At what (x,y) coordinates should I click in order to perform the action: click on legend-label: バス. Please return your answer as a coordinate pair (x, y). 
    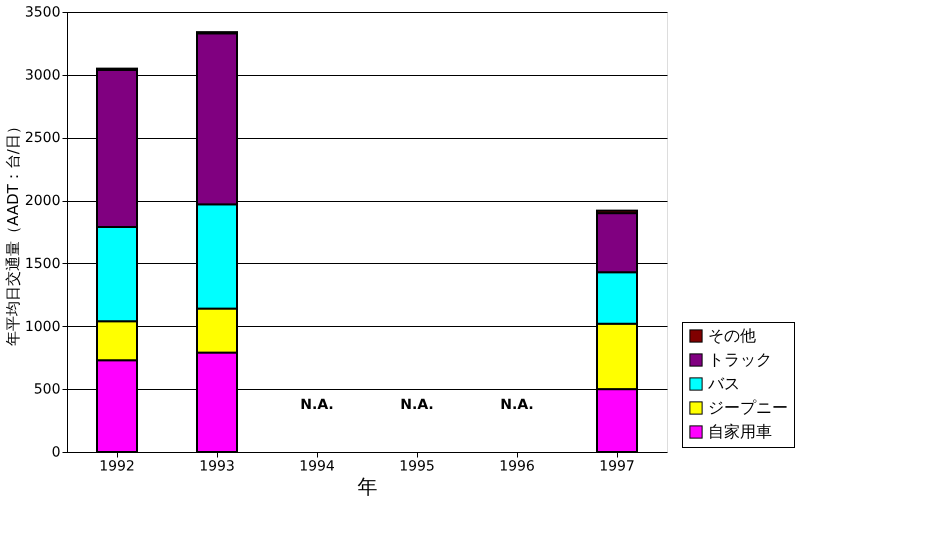
    Looking at the image, I should click on (723, 383).